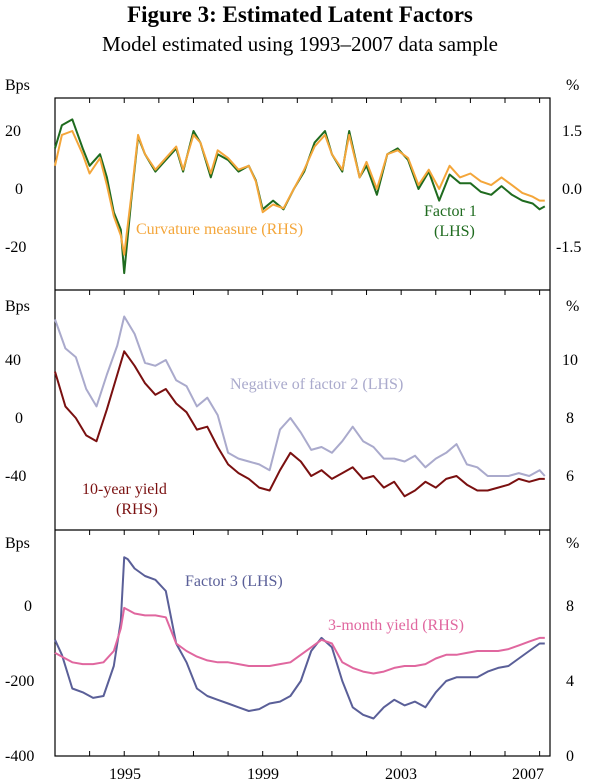  Describe the element at coordinates (13, 360) in the screenshot. I see `middle-left-tick-40: 40` at that location.